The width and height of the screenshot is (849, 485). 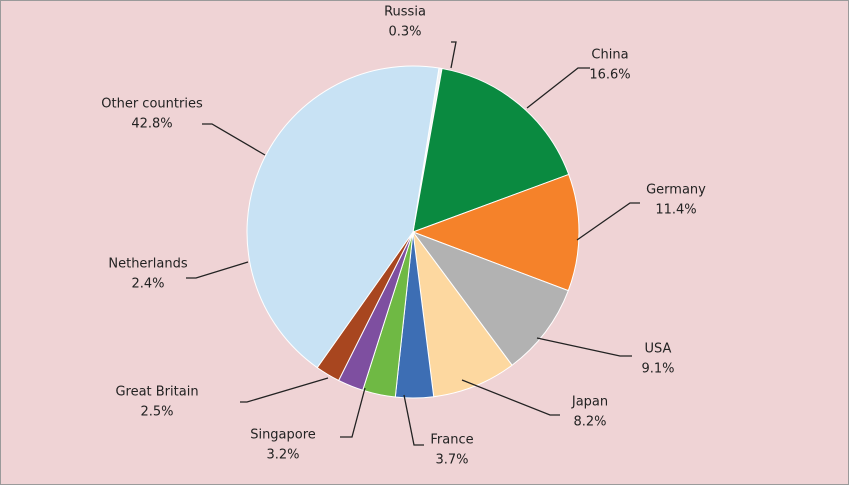 I want to click on category-label: Singapore, so click(x=283, y=435).